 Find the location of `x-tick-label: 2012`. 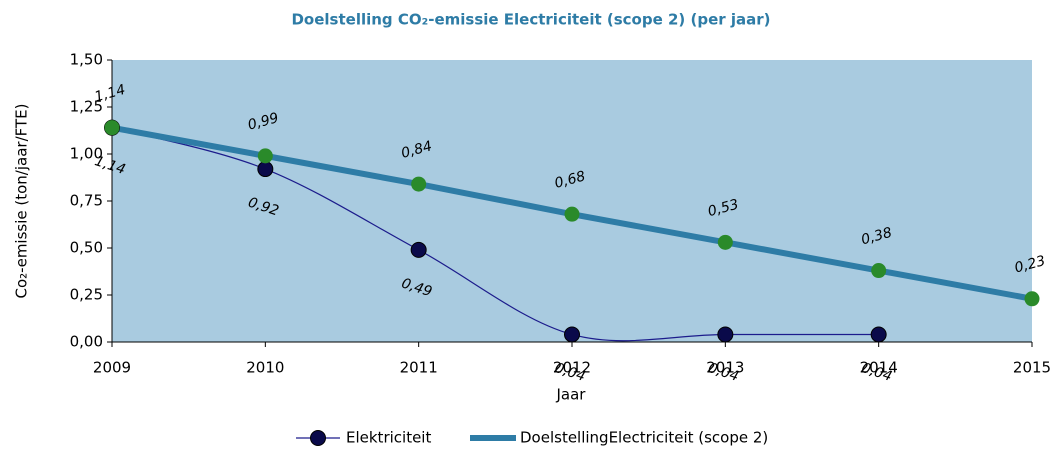

x-tick-label: 2012 is located at coordinates (572, 368).